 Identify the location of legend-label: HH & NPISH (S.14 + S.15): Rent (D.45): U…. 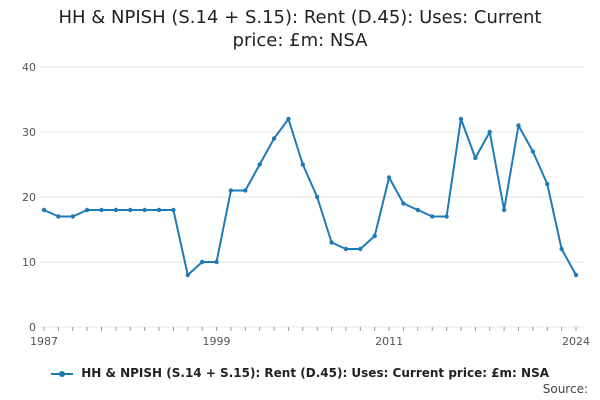
(315, 373).